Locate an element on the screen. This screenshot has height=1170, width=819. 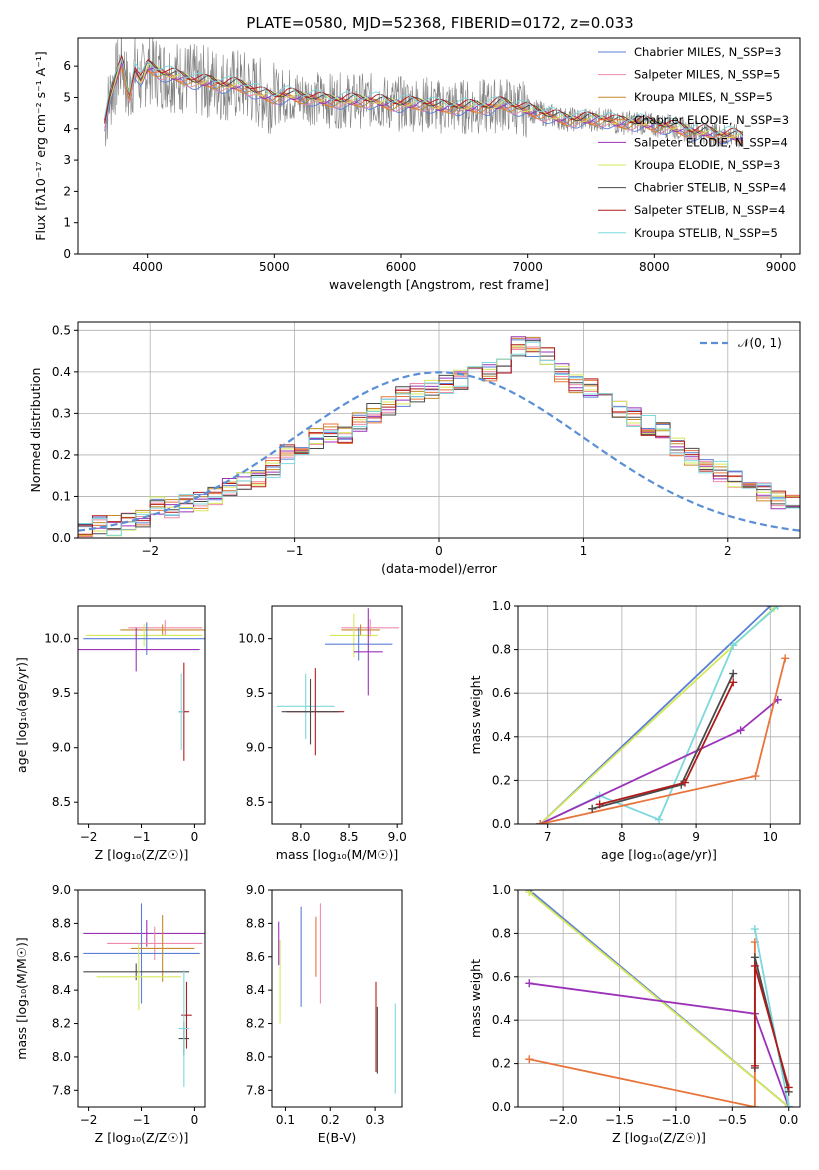
legend-label: 𝒩(0, 1) is located at coordinates (760, 343).